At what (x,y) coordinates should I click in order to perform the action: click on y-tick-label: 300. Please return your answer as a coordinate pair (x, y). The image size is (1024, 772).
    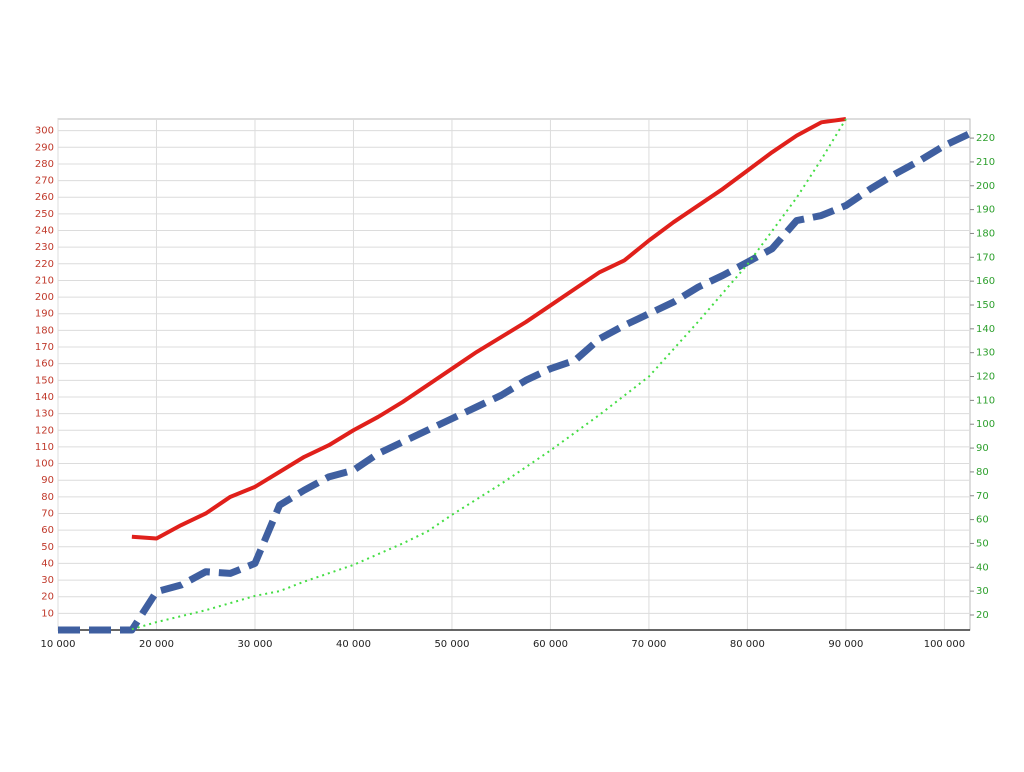
    Looking at the image, I should click on (44, 131).